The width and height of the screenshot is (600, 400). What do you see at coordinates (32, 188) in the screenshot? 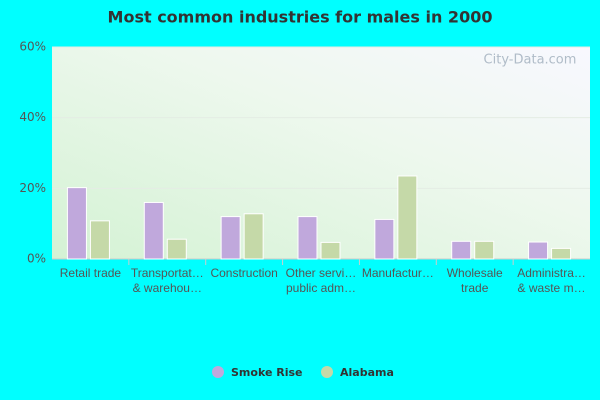
I see `y-tick-label: 20%` at bounding box center [32, 188].